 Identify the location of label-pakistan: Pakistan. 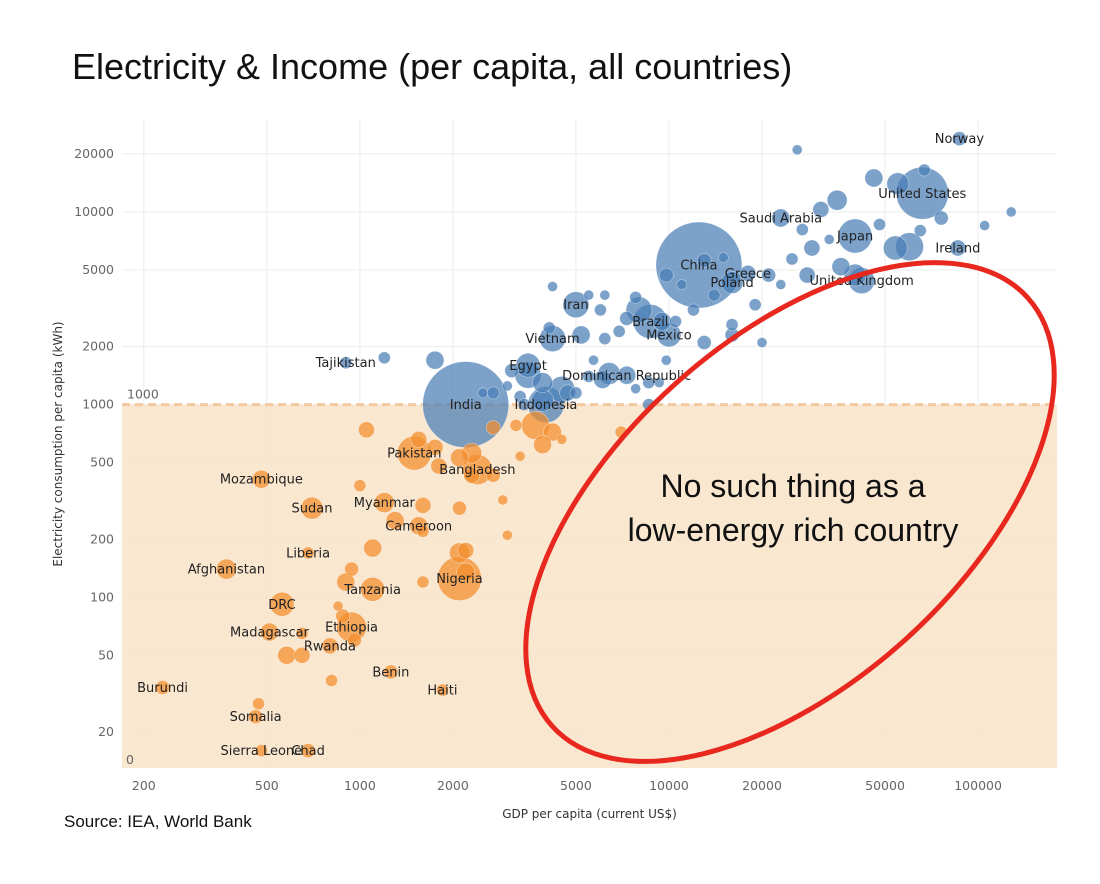
(414, 454).